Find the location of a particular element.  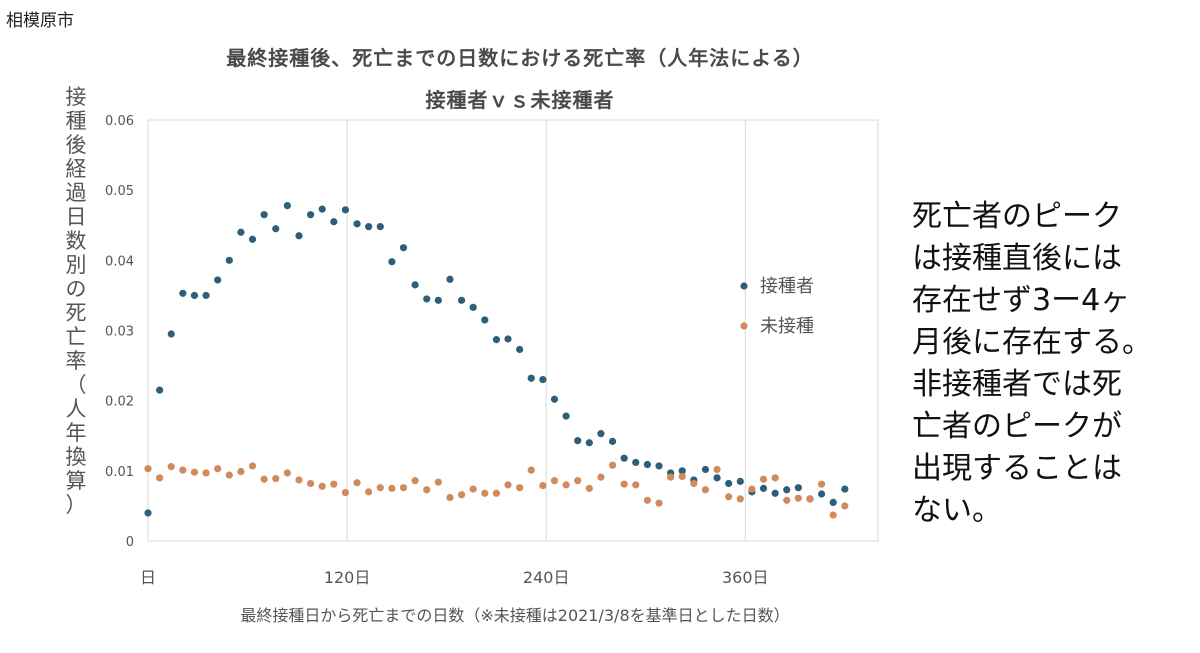

x-tick-label: 日 is located at coordinates (148, 577).